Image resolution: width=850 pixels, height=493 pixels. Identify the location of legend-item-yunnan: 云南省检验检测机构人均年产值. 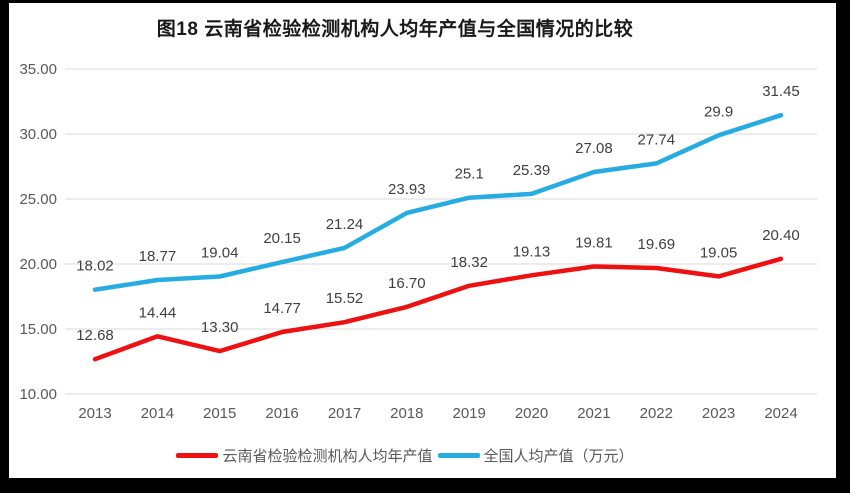
(304, 455).